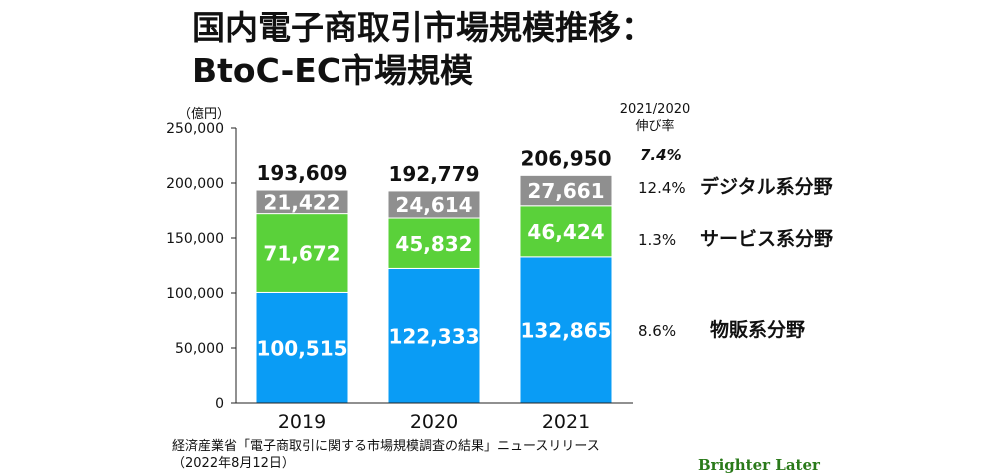 This screenshot has height=476, width=1000. Describe the element at coordinates (661, 155) in the screenshot. I see `total-growth-rate: 7.4%` at that location.